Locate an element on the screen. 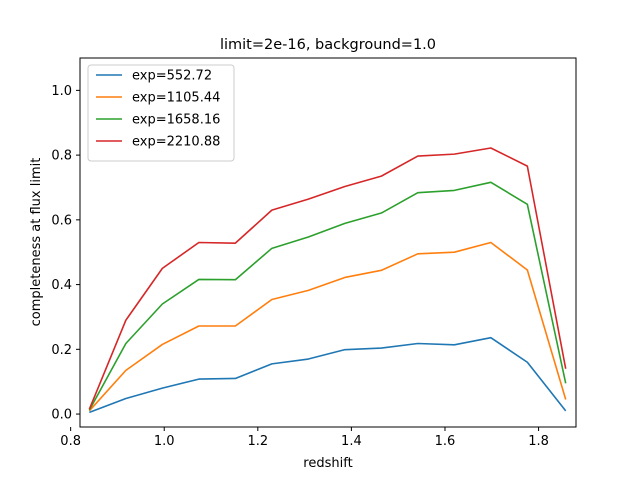 Image resolution: width=640 pixels, height=480 pixels. legend-label: exp=552.72 is located at coordinates (172, 76).